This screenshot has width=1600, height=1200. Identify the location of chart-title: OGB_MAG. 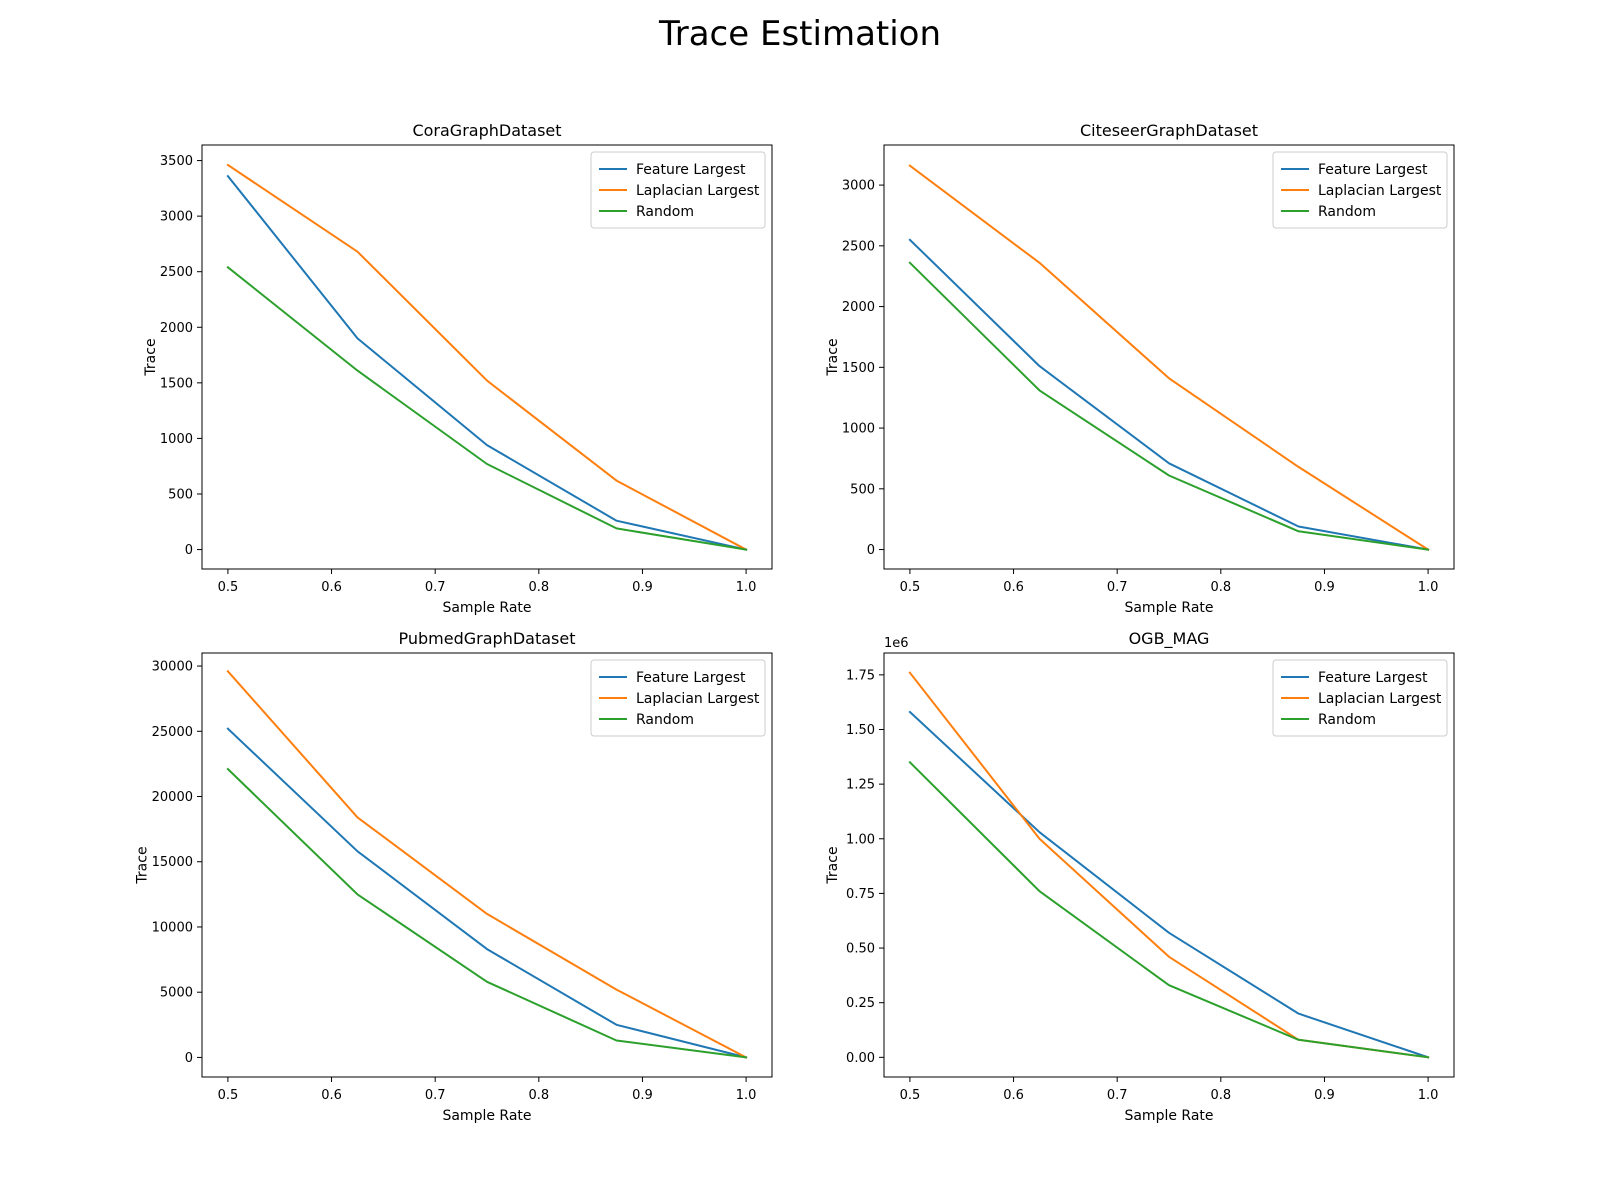
(1169, 639).